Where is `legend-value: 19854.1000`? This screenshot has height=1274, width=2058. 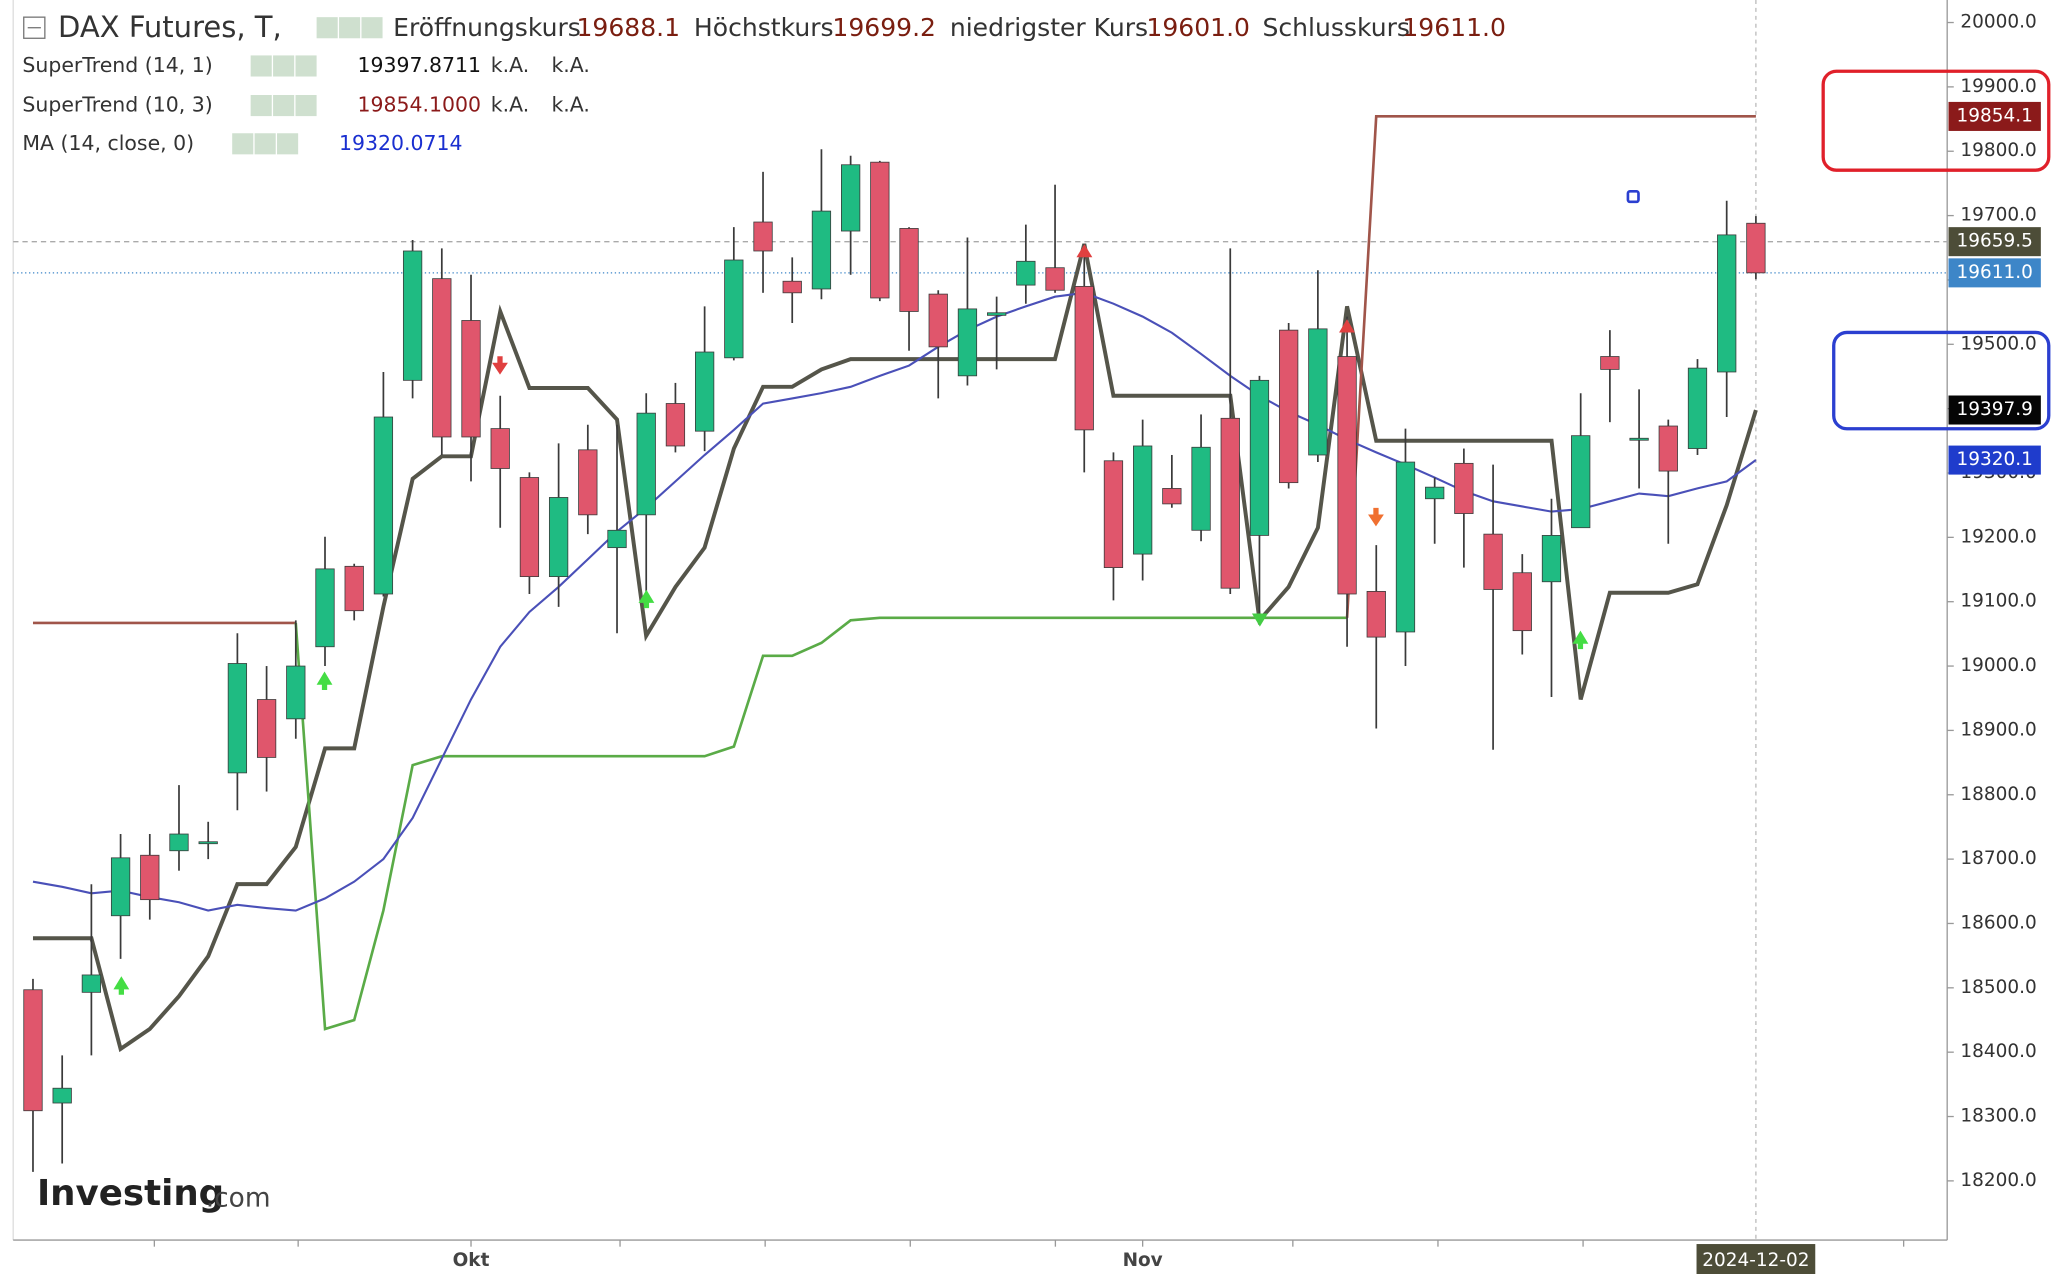 legend-value: 19854.1000 is located at coordinates (420, 105).